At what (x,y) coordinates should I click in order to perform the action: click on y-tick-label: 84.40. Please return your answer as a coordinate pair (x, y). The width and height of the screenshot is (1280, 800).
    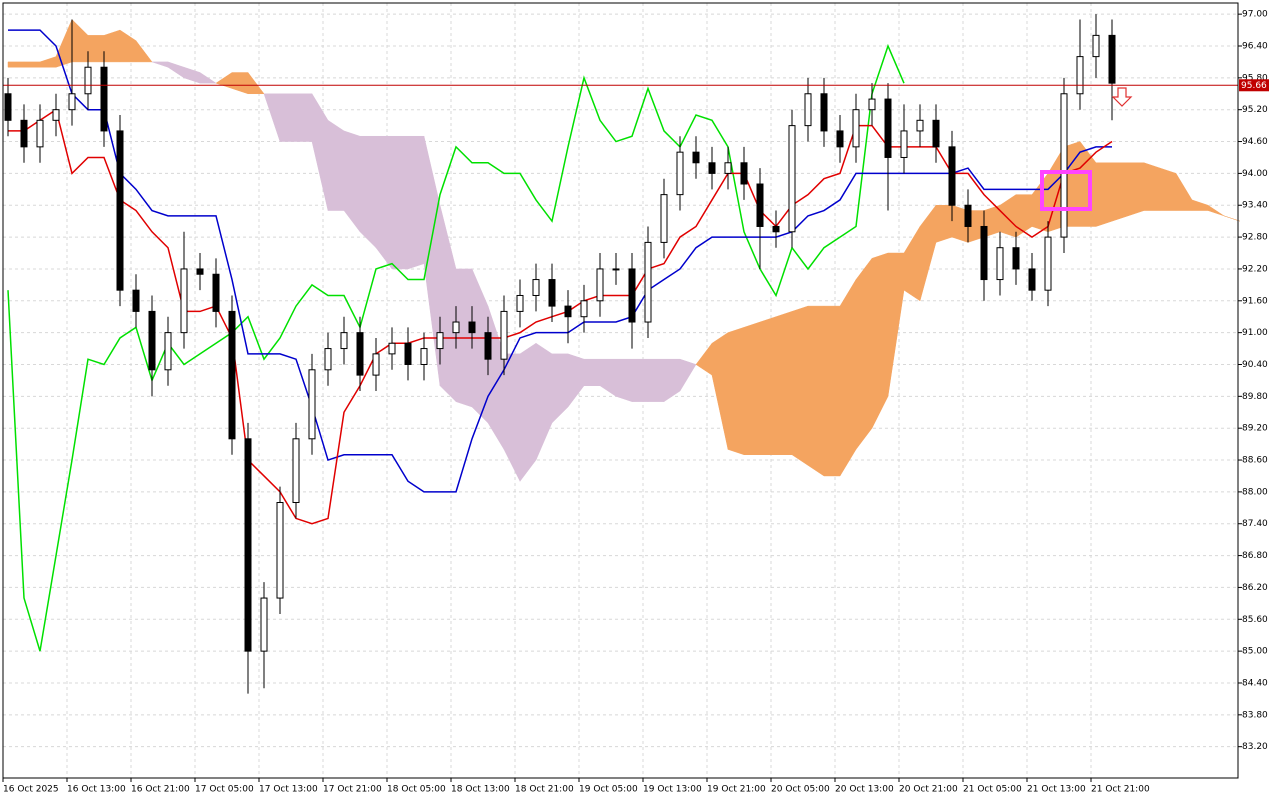
    Looking at the image, I should click on (1255, 683).